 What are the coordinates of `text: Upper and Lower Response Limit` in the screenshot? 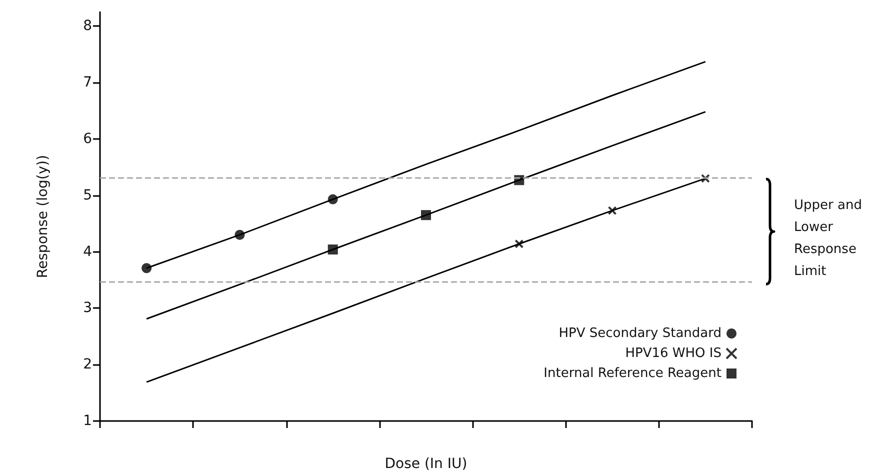 It's located at (828, 239).